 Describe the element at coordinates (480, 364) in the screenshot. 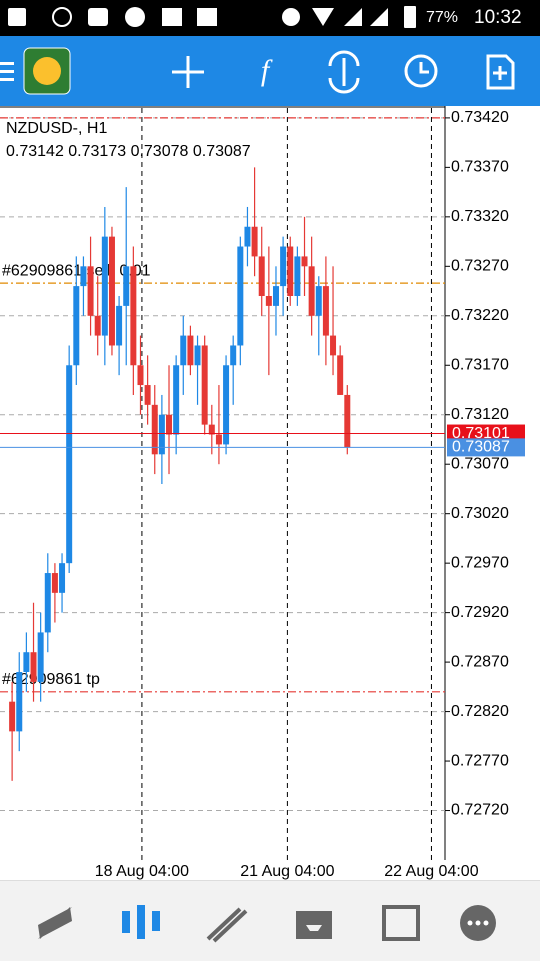

I see `y-tick-label: 0.73170` at that location.